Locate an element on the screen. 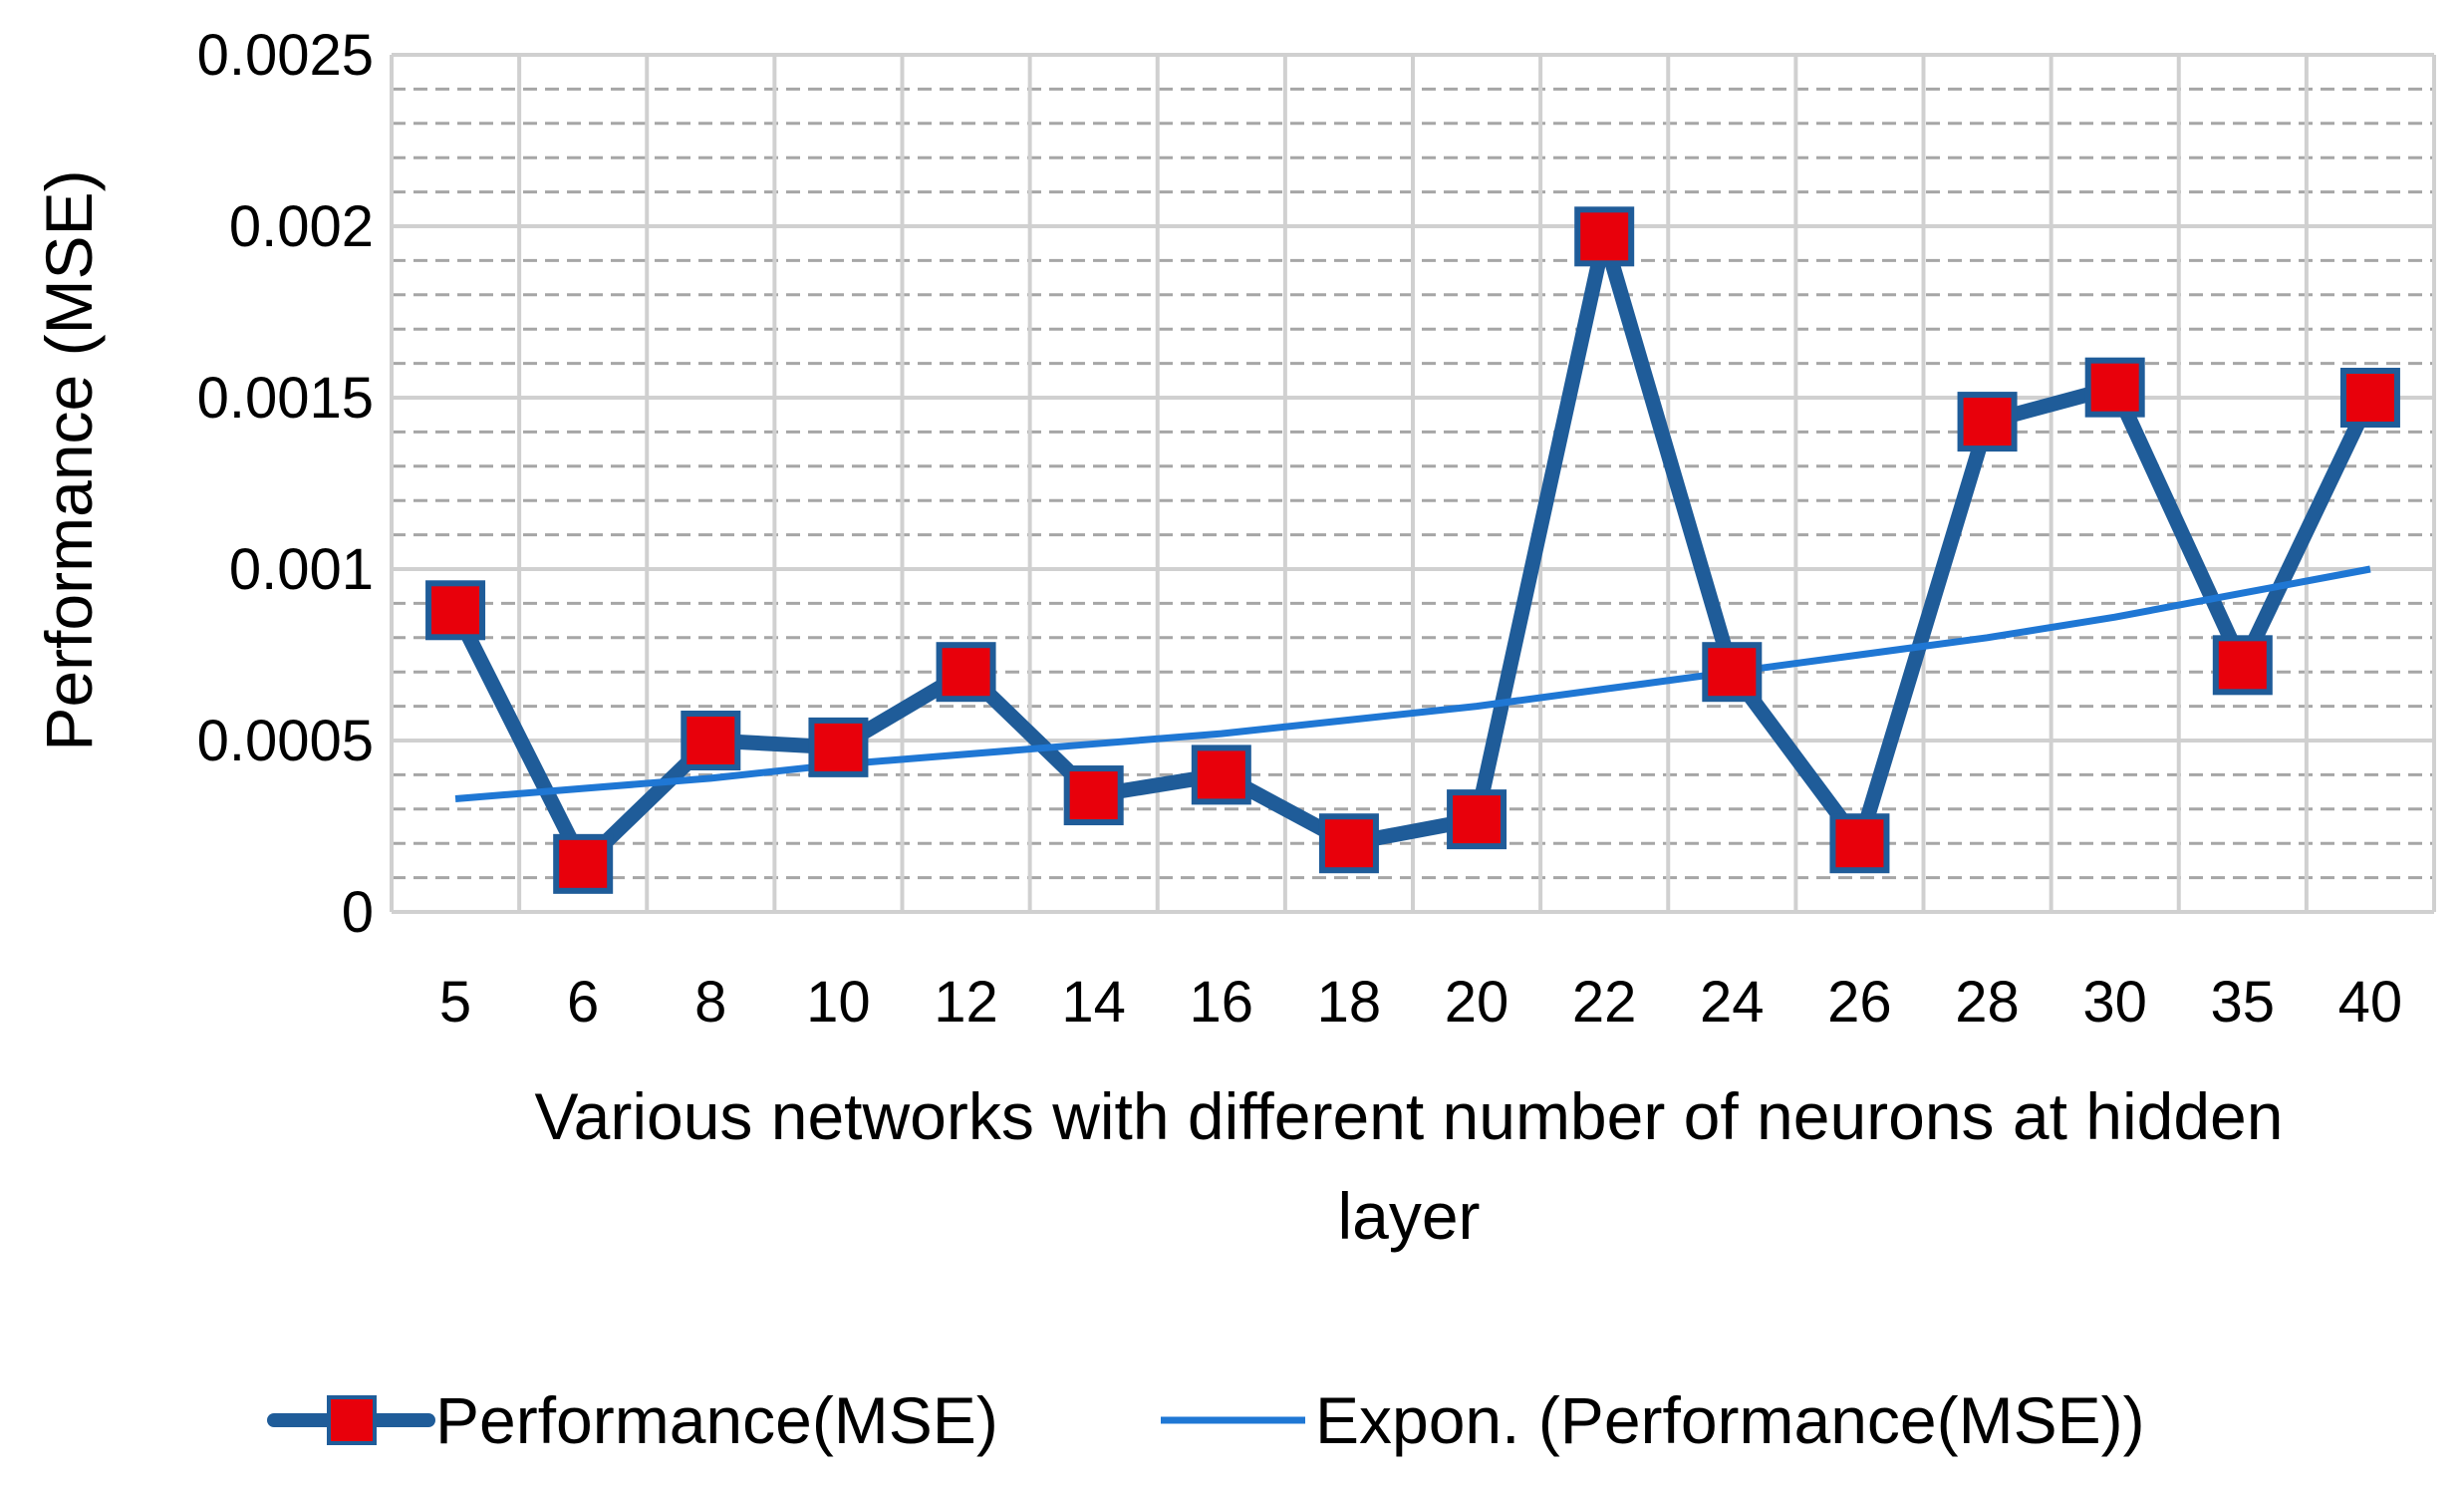 The height and width of the screenshot is (1488, 2464). legend-label-performance: Performance(MSE) is located at coordinates (716, 1420).